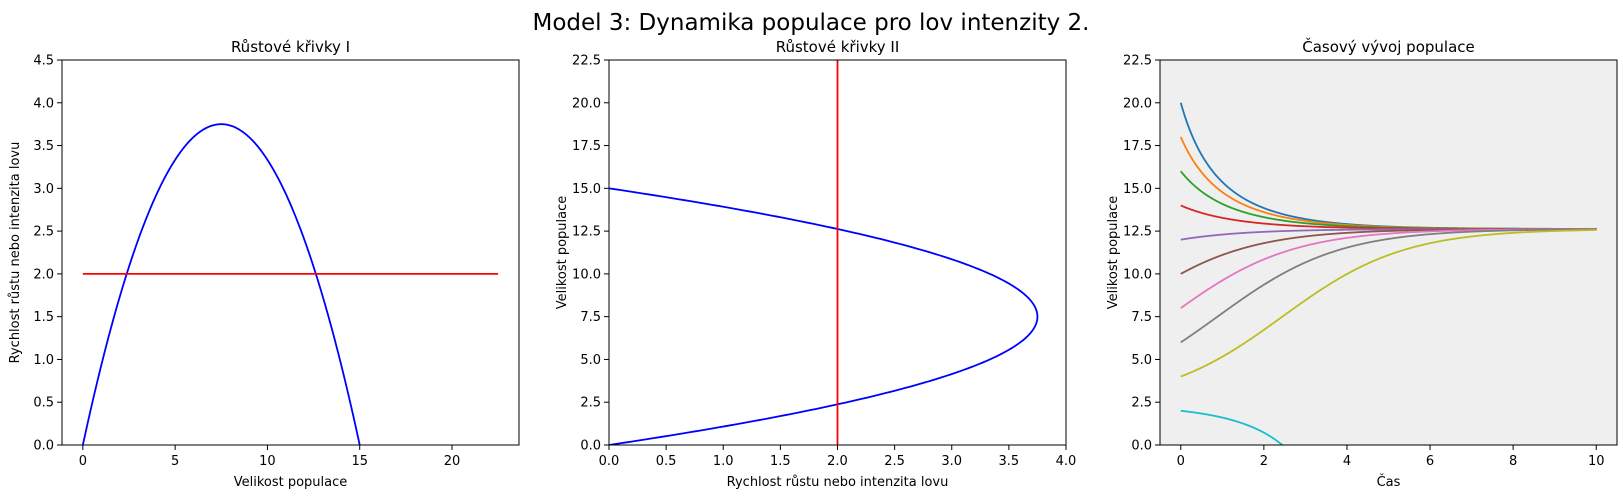 This screenshot has width=1623, height=500. Describe the element at coordinates (359, 461) in the screenshot. I see `x-tick-label: 15` at that location.